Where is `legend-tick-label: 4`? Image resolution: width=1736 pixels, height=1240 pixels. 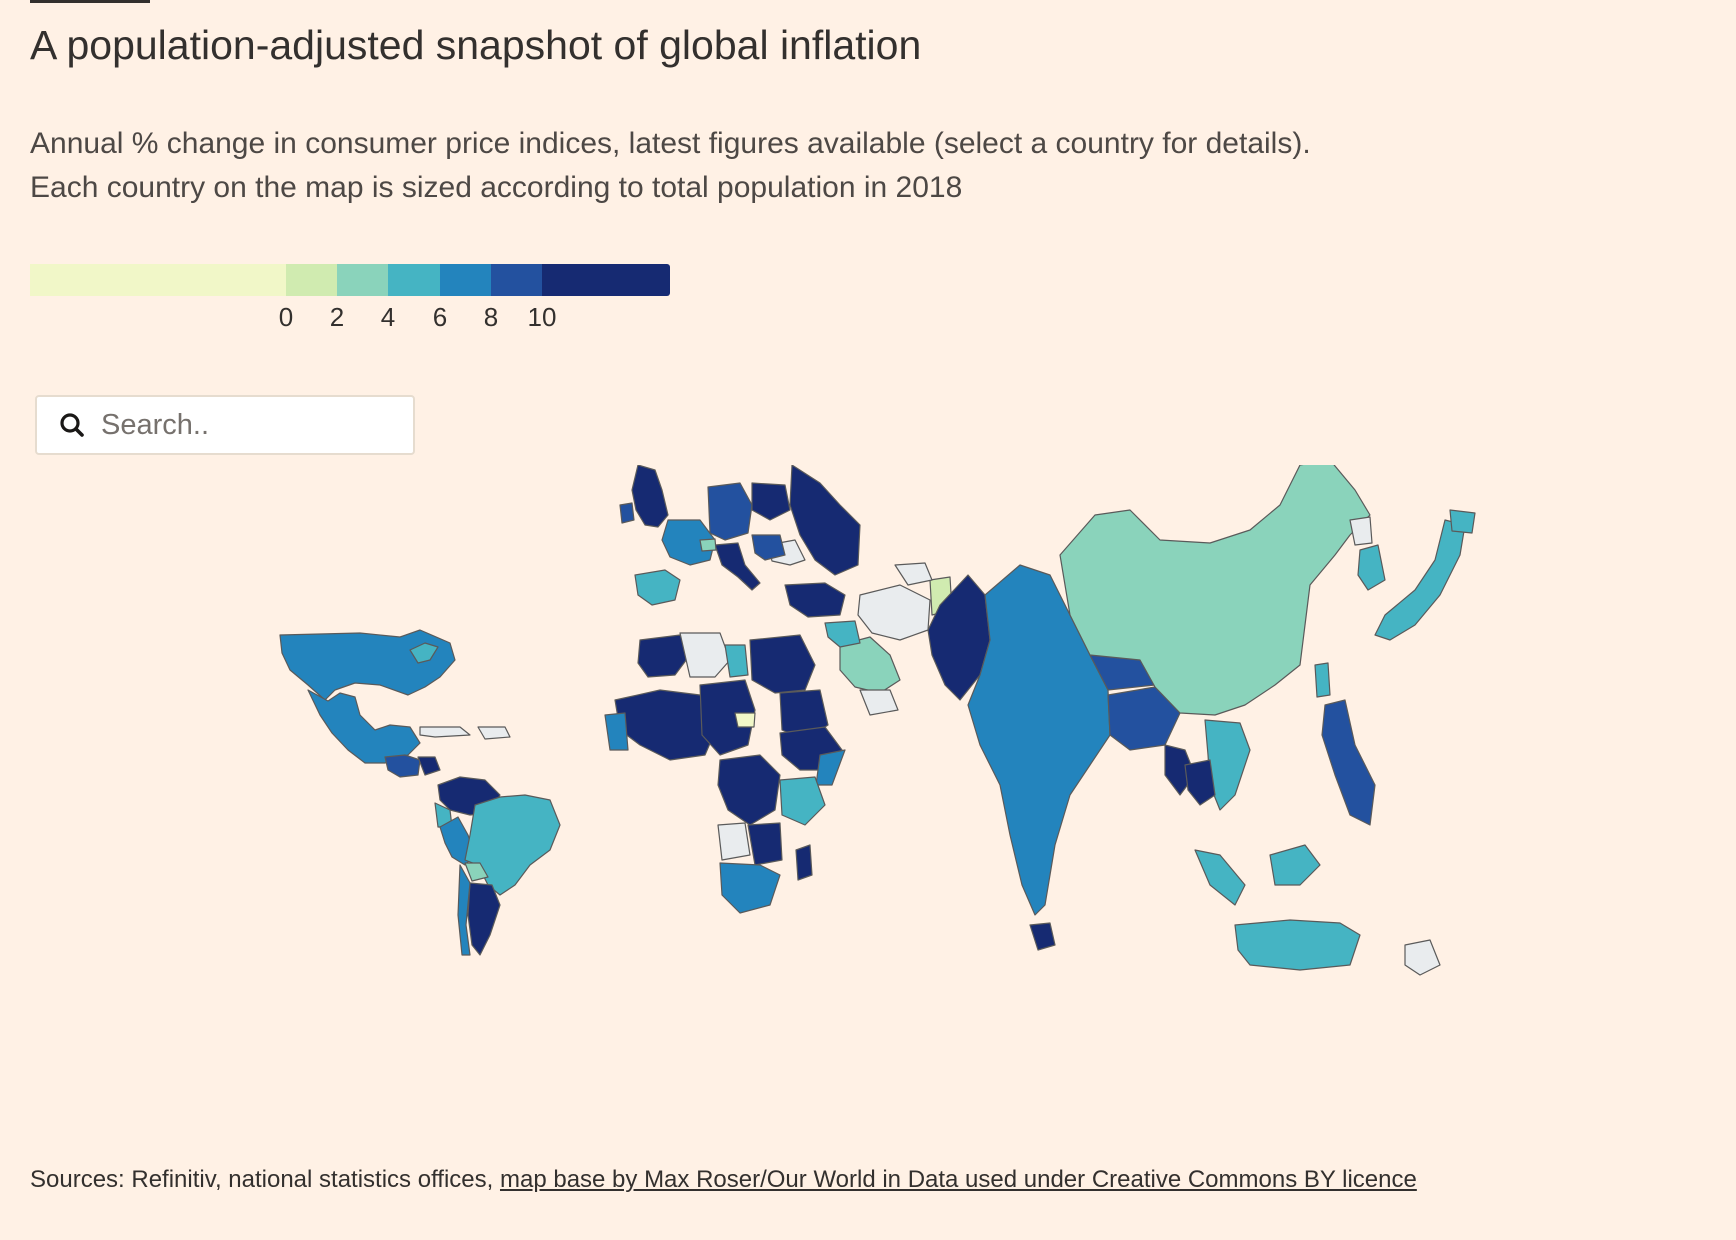
legend-tick-label: 4 is located at coordinates (388, 317).